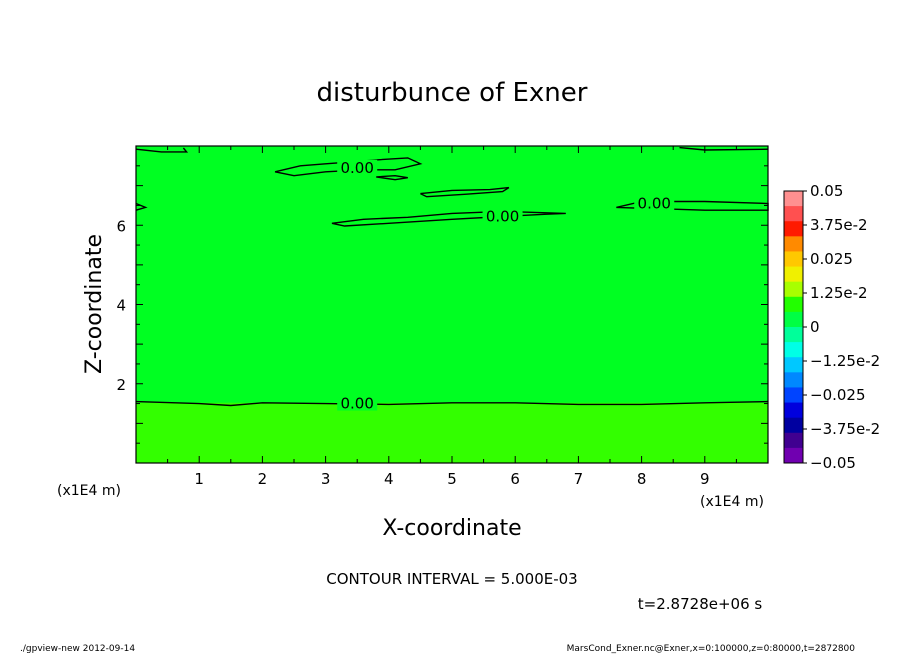 The width and height of the screenshot is (904, 654). Describe the element at coordinates (121, 306) in the screenshot. I see `y-tick-label-4: 4` at that location.